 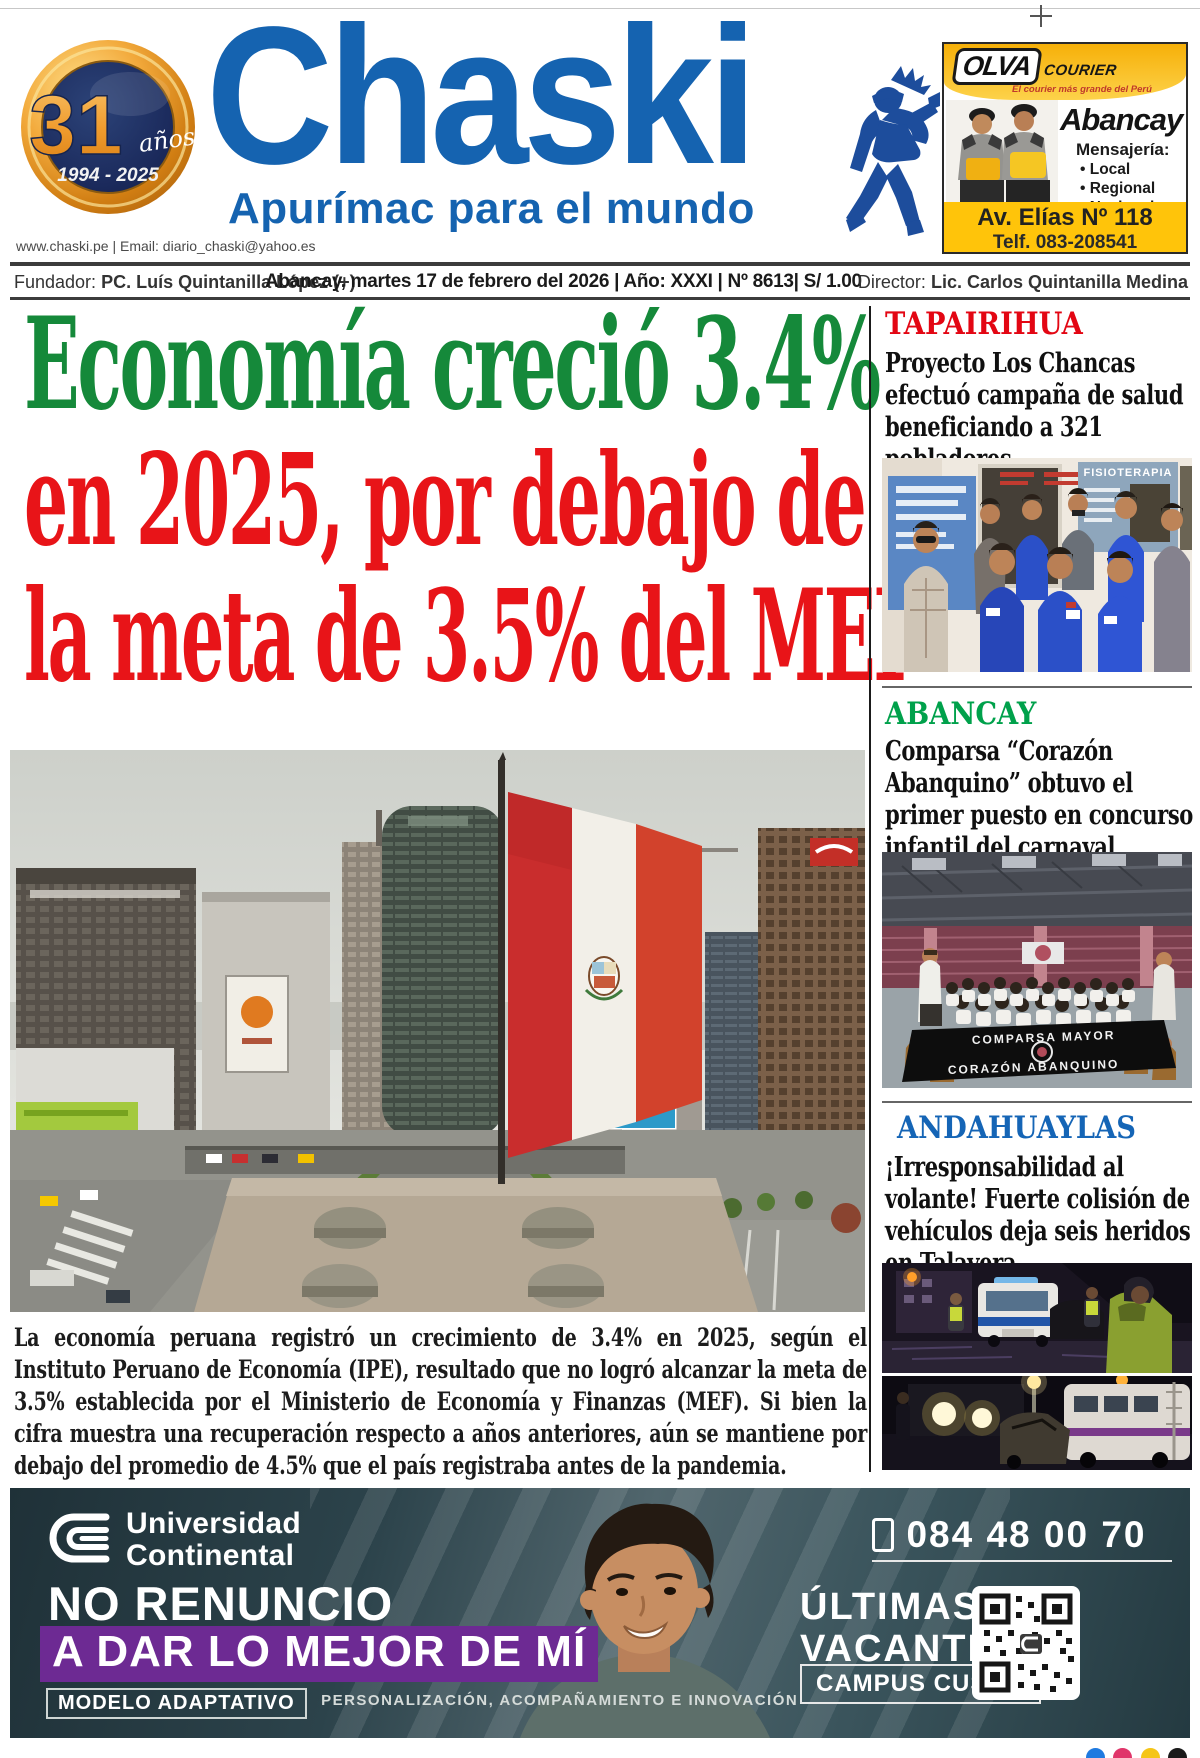 What do you see at coordinates (600, 264) in the screenshot?
I see `folio-rule-top` at bounding box center [600, 264].